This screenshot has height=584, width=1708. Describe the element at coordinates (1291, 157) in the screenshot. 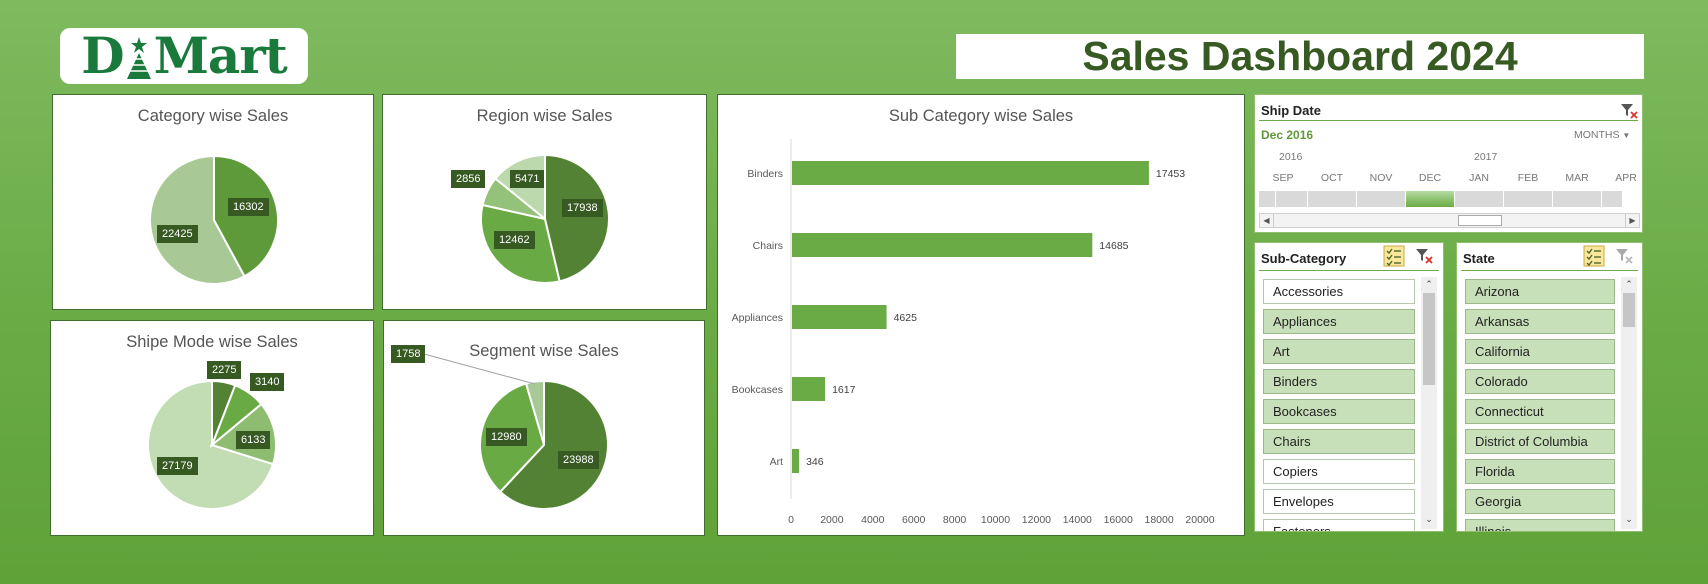

I see `year-label-1: 2016` at that location.